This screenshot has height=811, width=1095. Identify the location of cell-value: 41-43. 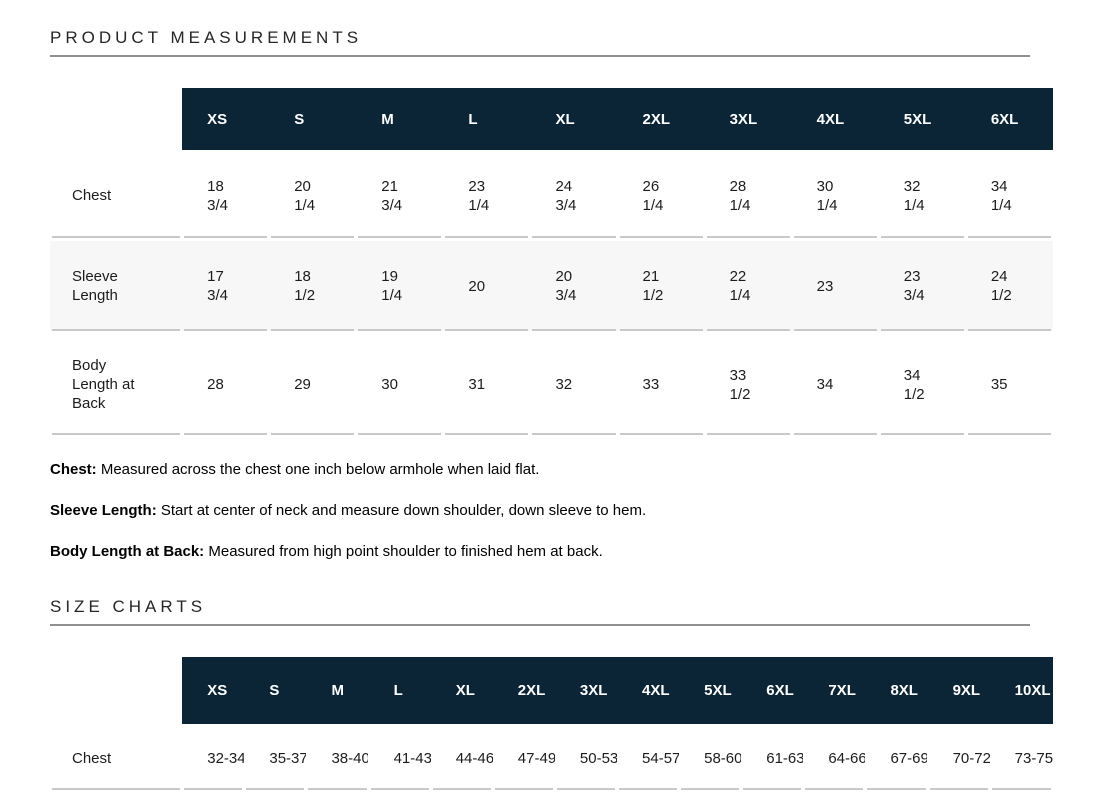
(412, 759).